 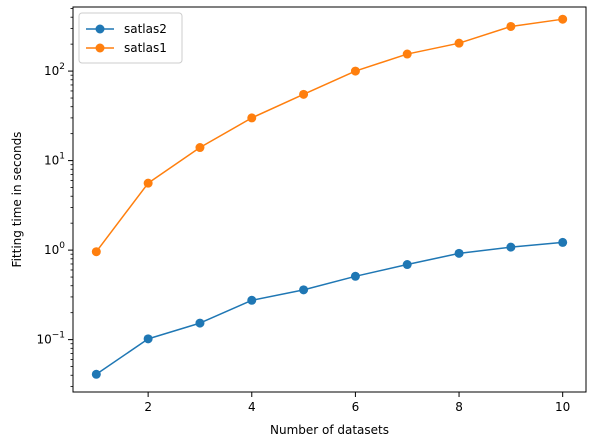 What do you see at coordinates (54, 160) in the screenshot?
I see `y-tick-label: 10¹` at bounding box center [54, 160].